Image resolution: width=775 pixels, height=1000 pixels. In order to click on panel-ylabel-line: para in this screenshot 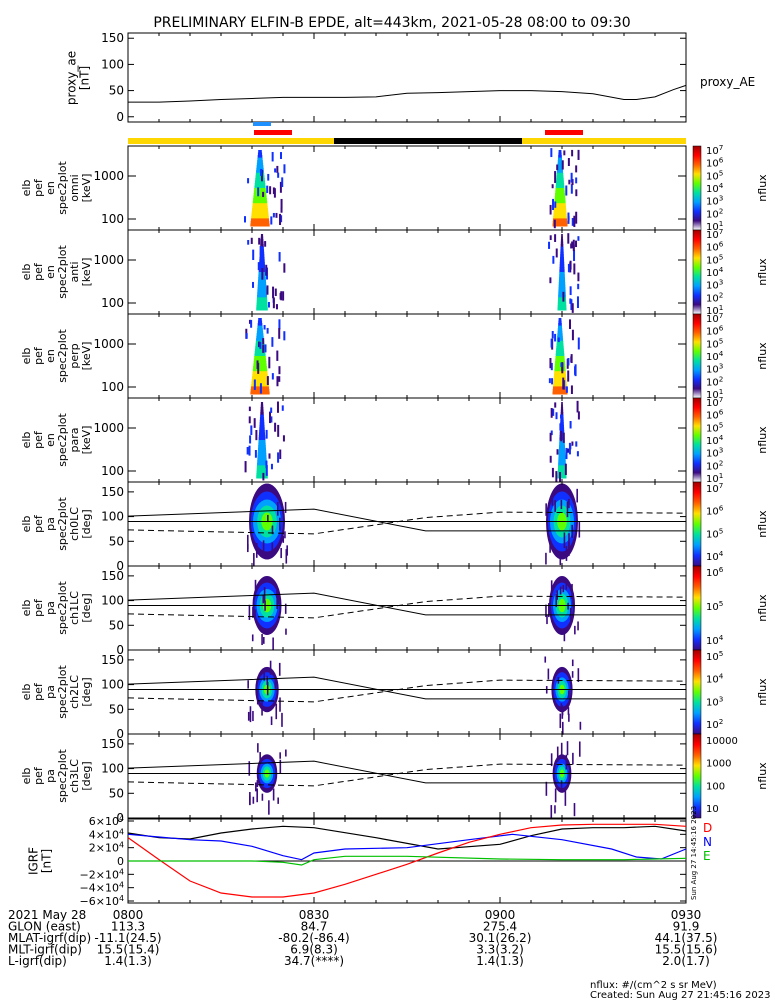, I will do `click(74, 440)`.